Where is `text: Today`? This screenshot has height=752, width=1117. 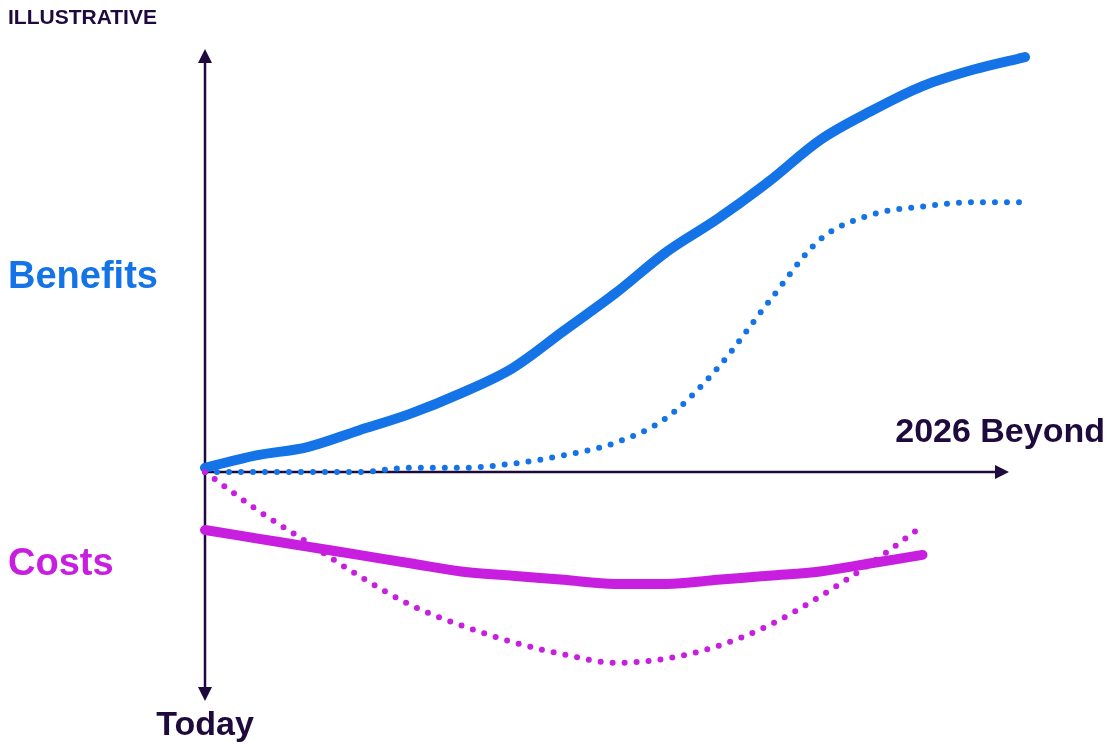
text: Today is located at coordinates (205, 723).